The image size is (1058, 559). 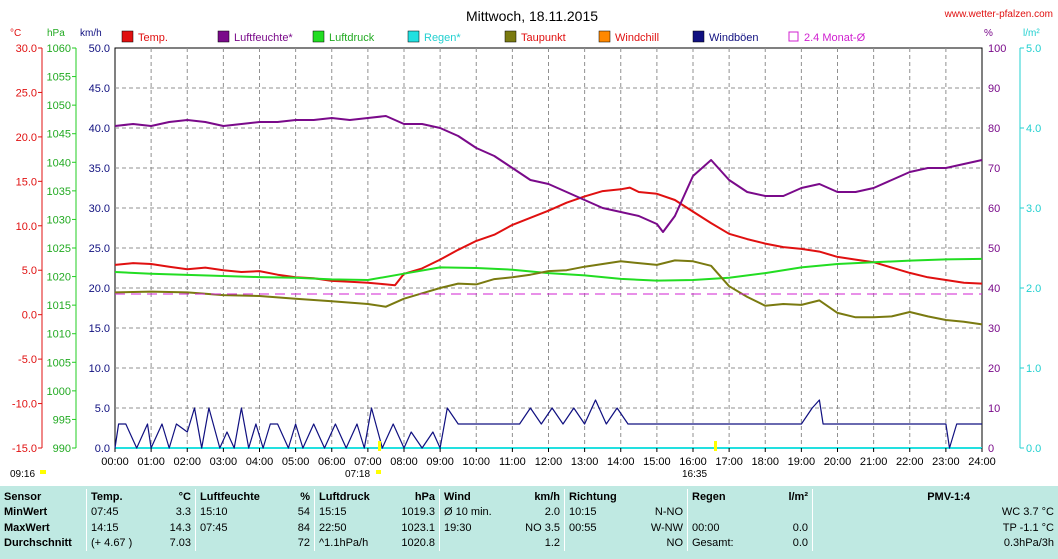 I want to click on temp-time: 07:45, so click(x=120, y=512).